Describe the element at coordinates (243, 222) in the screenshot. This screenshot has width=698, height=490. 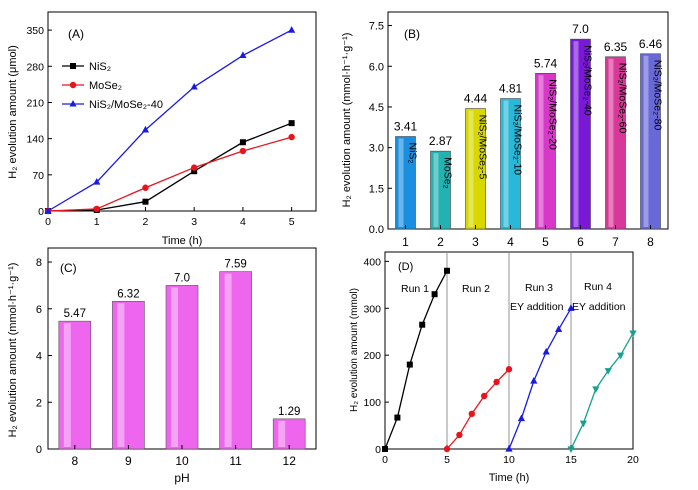
I see `panel-a-xtick-label: 4` at that location.